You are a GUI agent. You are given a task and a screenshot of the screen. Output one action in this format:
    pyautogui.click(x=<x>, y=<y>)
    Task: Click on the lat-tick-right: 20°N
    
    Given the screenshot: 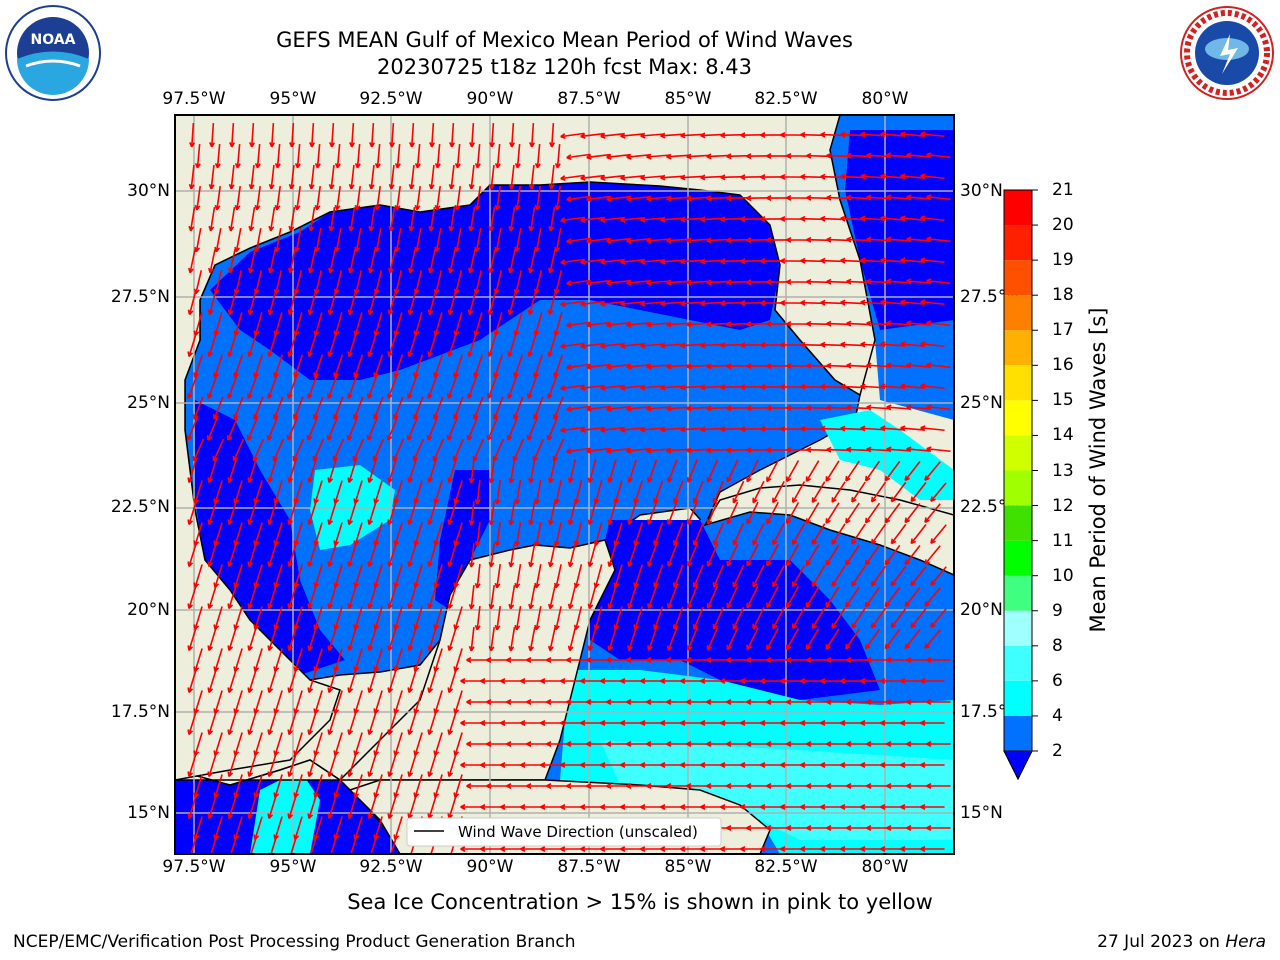 What is the action you would take?
    pyautogui.click(x=981, y=610)
    